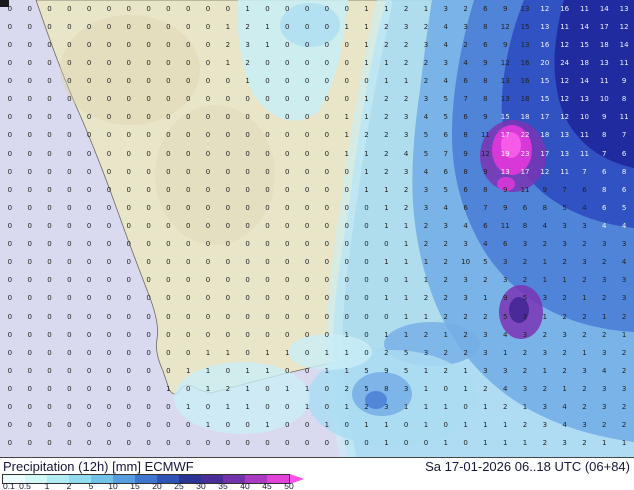 The height and width of the screenshot is (490, 634). Describe the element at coordinates (545, 99) in the screenshot. I see `precip-value: 15` at that location.